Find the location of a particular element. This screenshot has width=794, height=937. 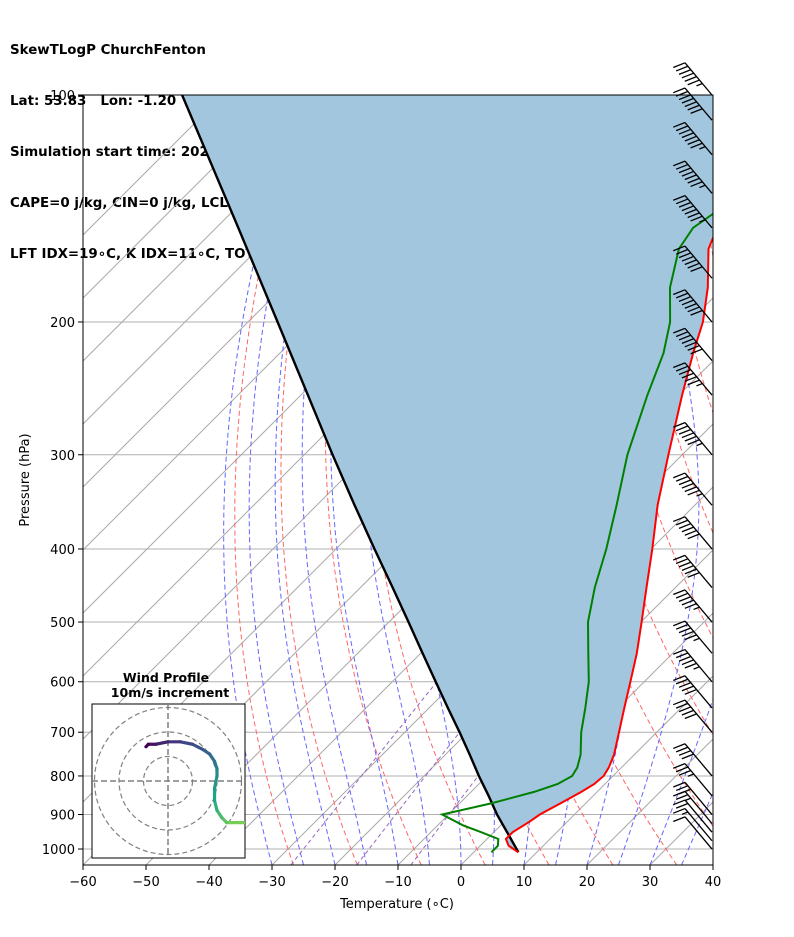

y-tick-label: 700 is located at coordinates (62, 733).